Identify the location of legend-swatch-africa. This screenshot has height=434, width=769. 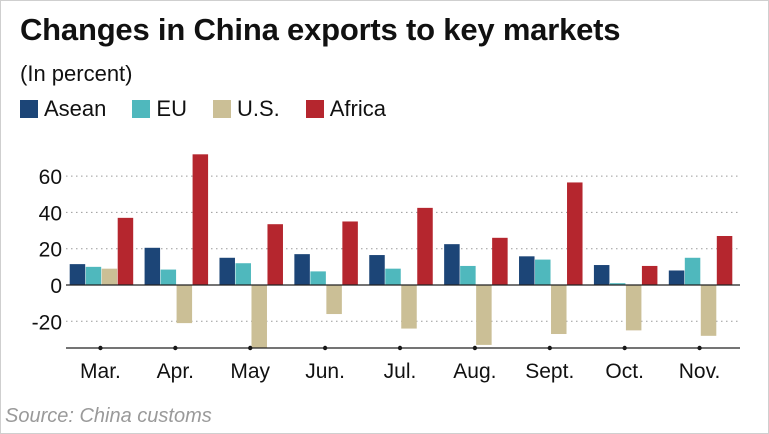
(314, 109).